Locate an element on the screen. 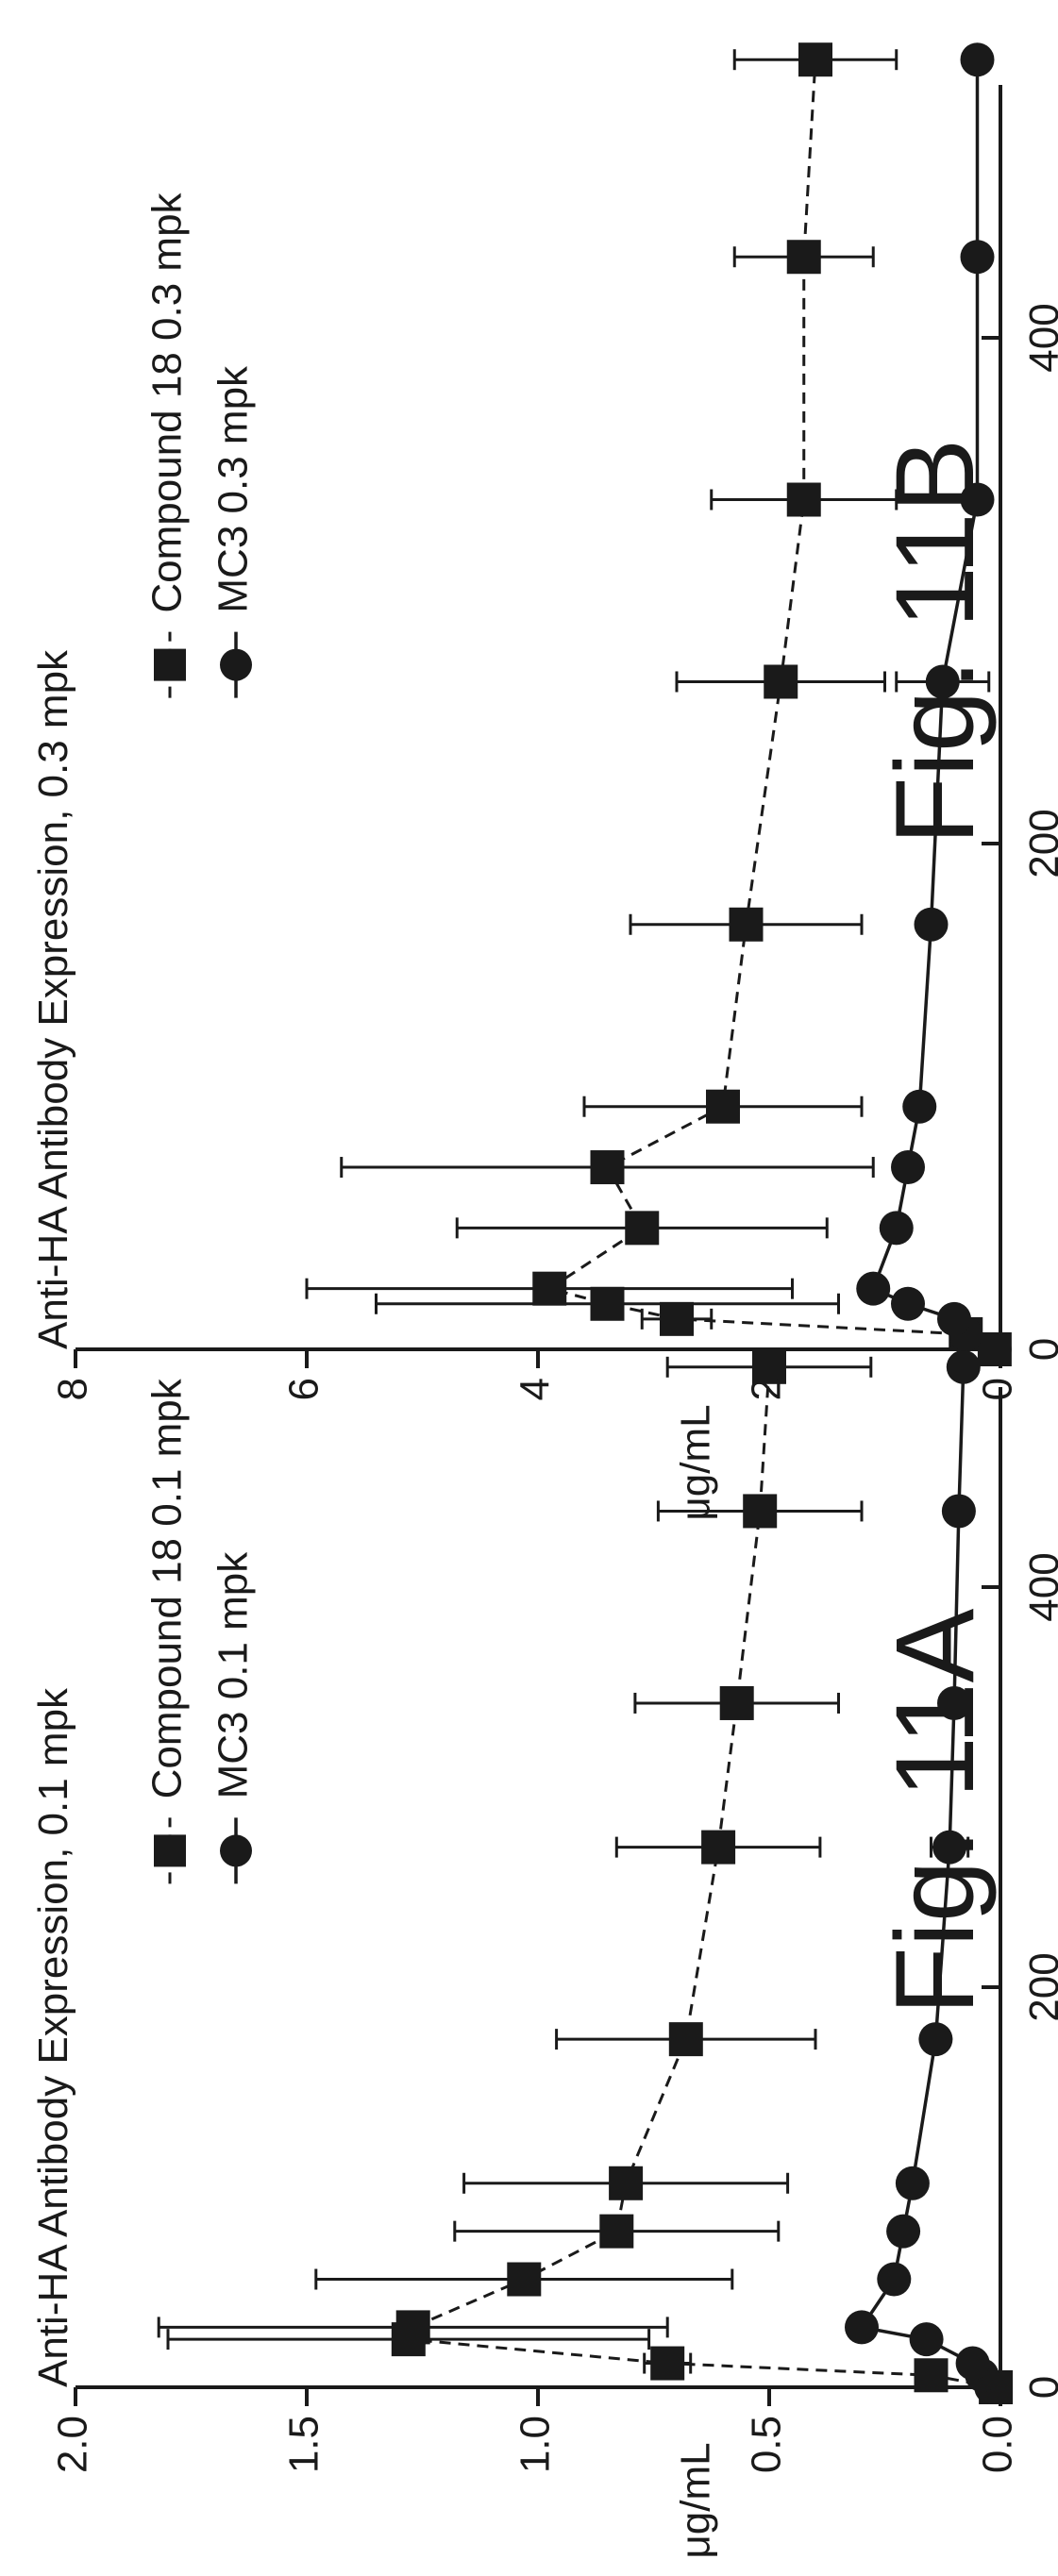  fig-11b-ytick-label-3: 6 is located at coordinates (304, 1389).